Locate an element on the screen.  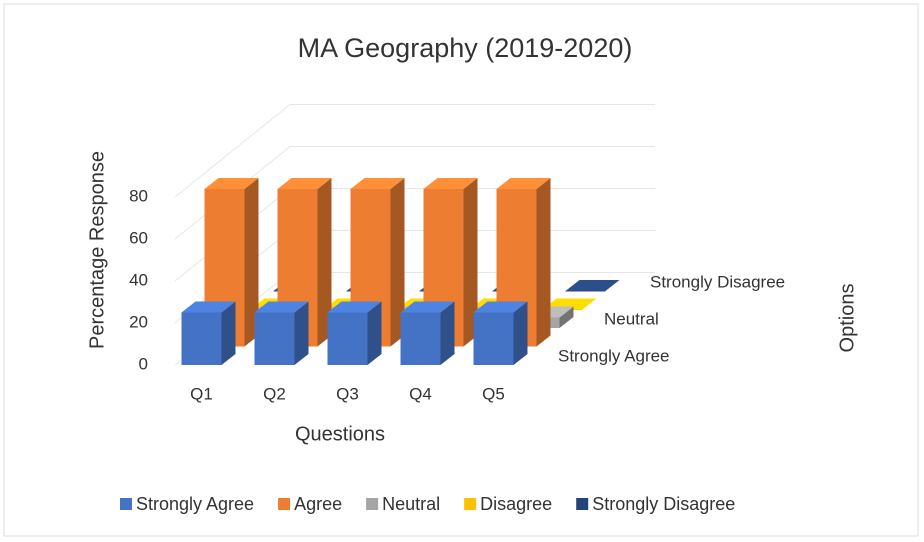
depth-tick-label: Strongly Disagree is located at coordinates (717, 281).